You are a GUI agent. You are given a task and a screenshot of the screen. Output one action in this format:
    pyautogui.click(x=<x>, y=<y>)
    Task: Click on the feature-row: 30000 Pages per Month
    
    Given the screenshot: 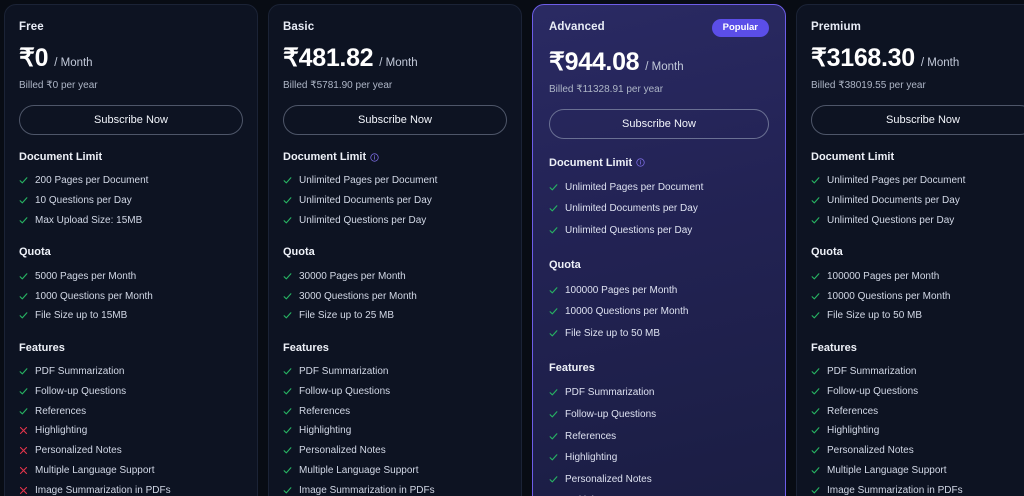 What is the action you would take?
    pyautogui.click(x=395, y=276)
    